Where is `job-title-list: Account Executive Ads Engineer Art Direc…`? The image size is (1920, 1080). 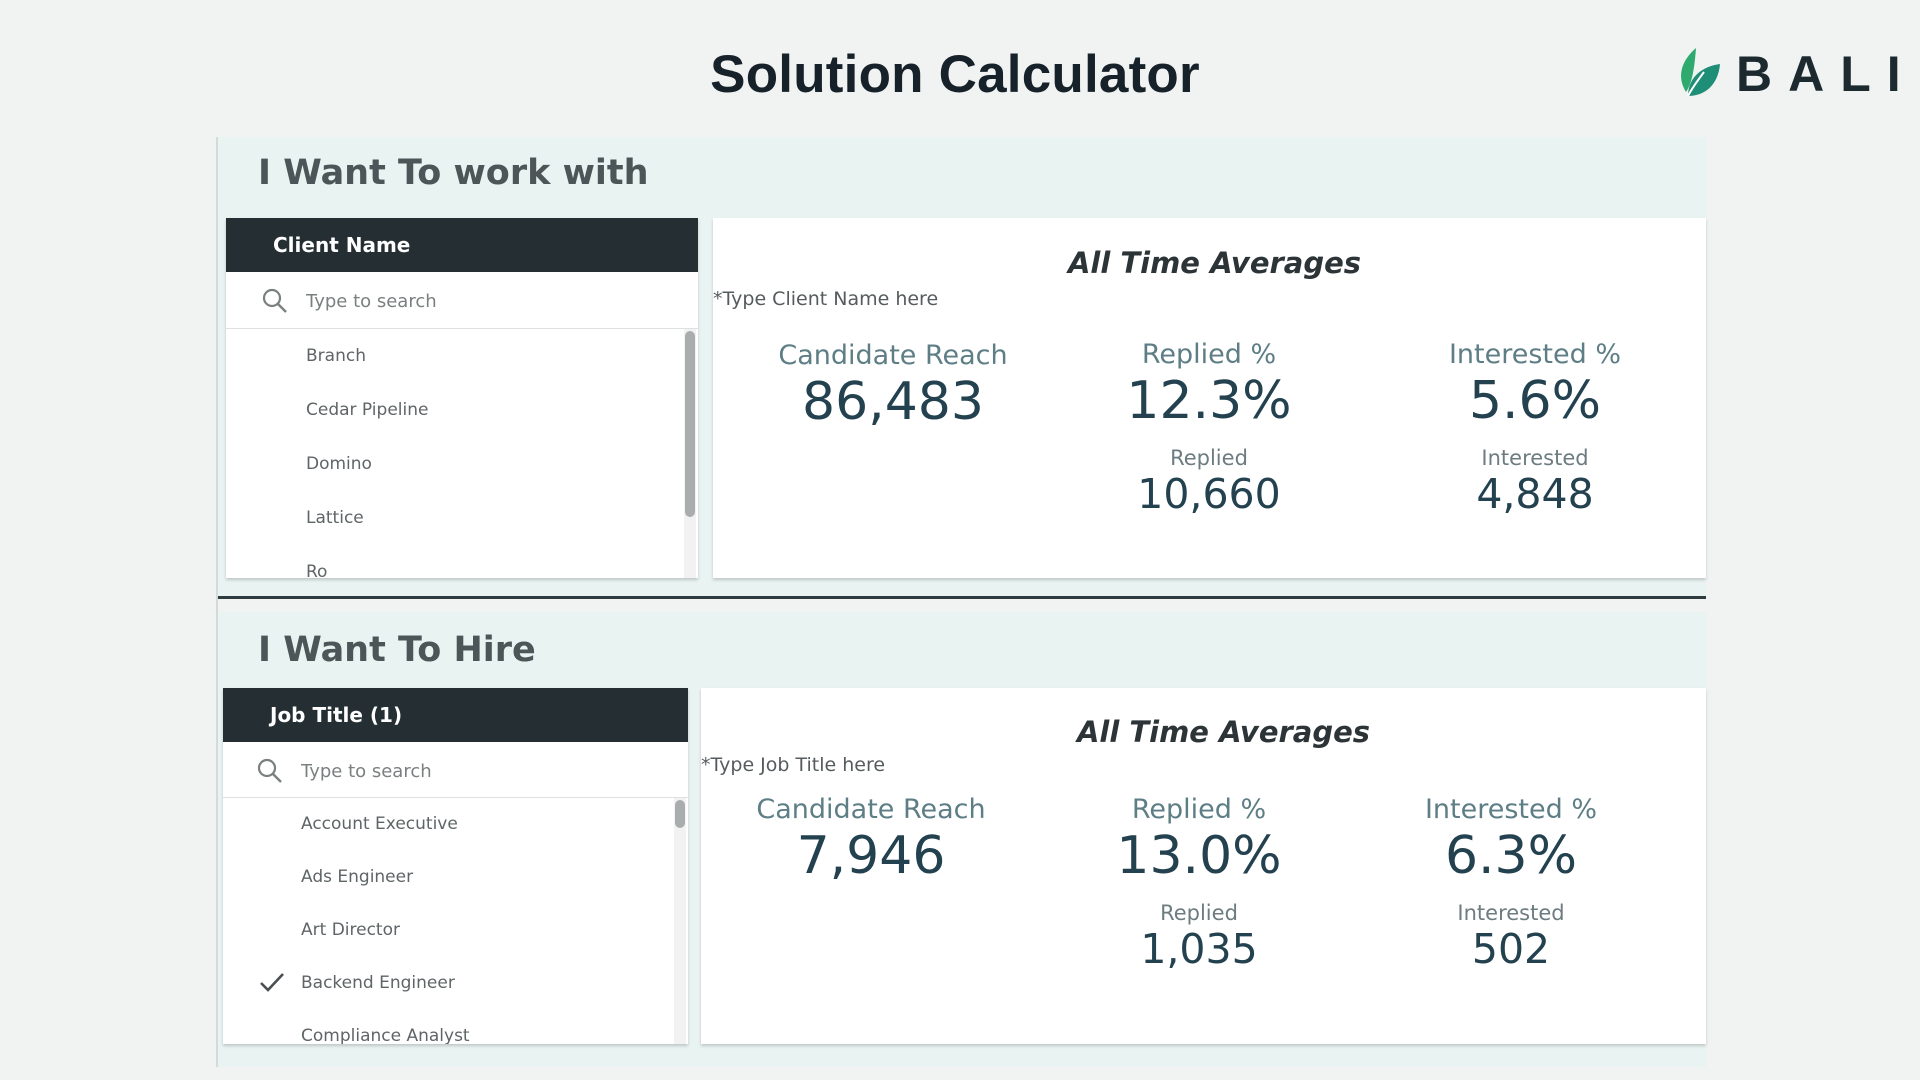
job-title-list: Account Executive Ads Engineer Art Direc… is located at coordinates (455, 921).